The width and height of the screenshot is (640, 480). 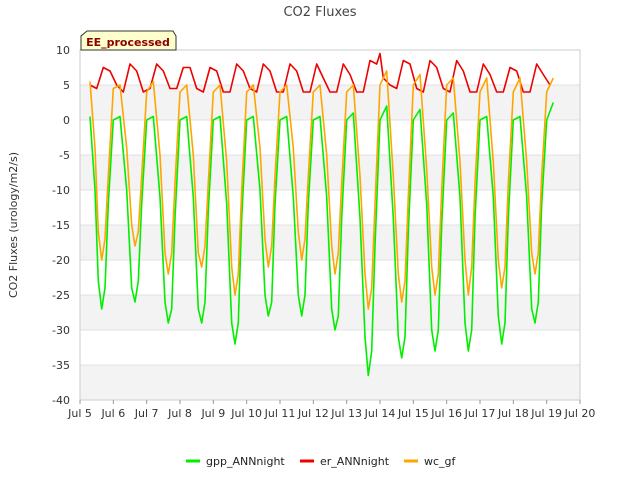 I want to click on x-tick-label: Jul 19, so click(x=546, y=413).